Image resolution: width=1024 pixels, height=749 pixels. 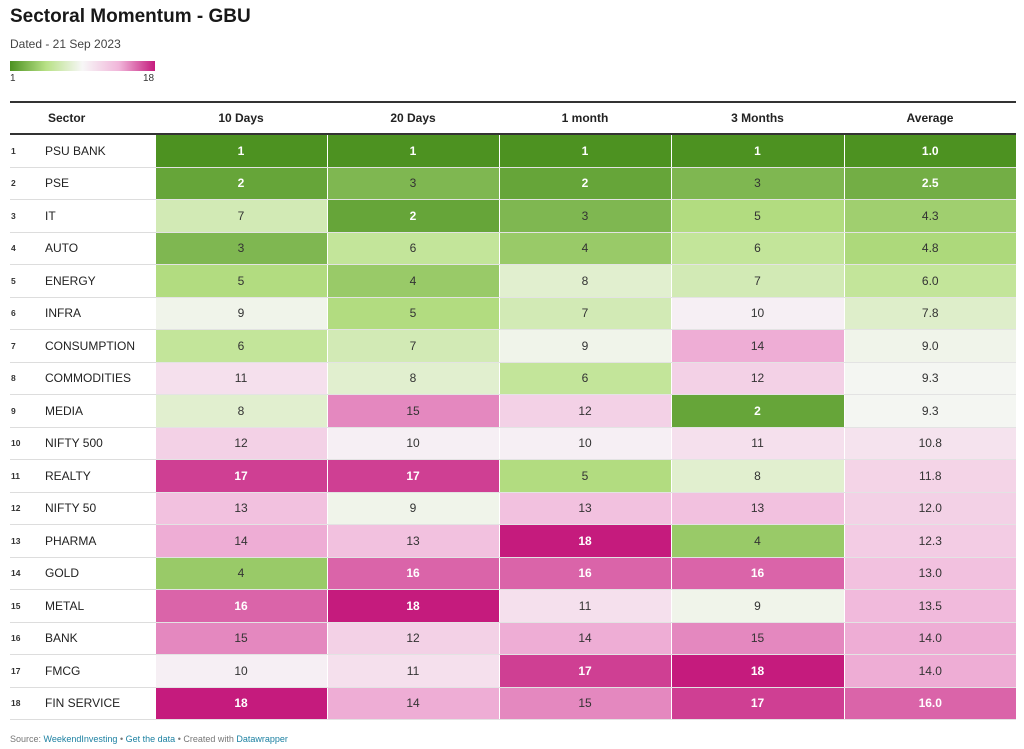 I want to click on heatmap-cell-1-month: 12, so click(x=585, y=411).